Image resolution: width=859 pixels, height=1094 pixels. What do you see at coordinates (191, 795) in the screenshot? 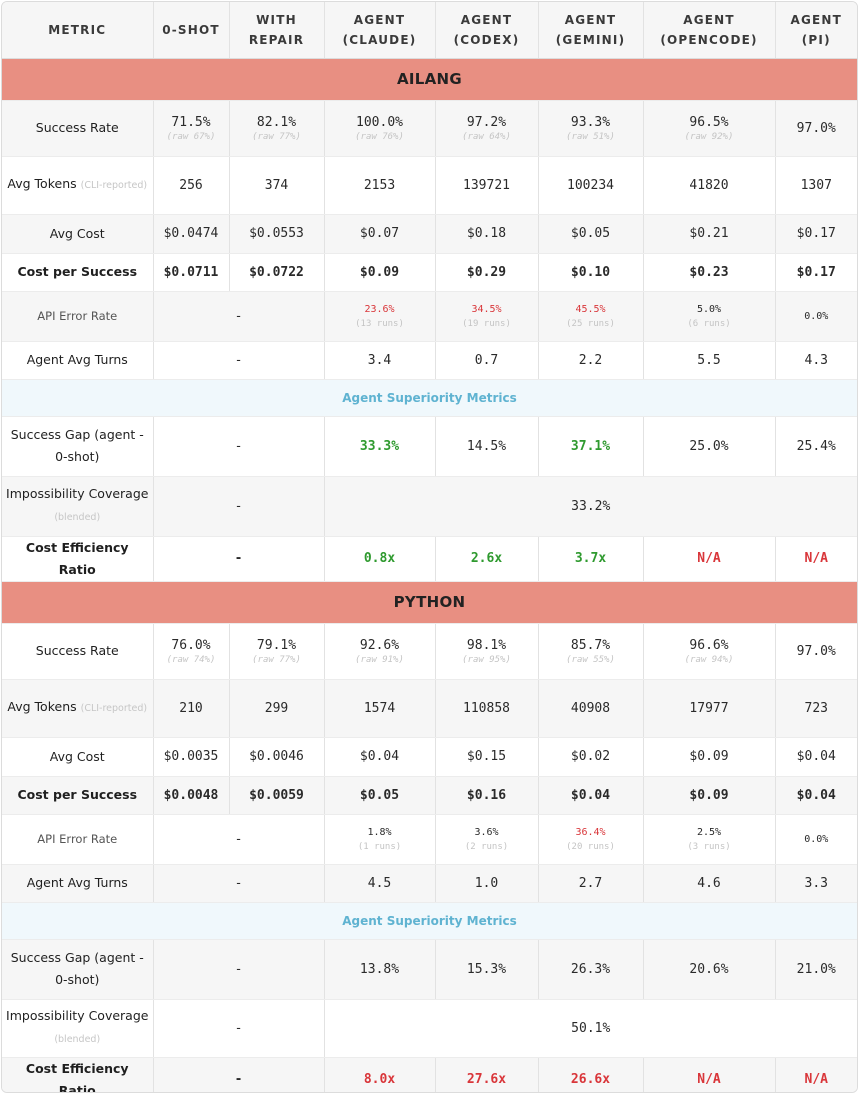
I see `table-cell: $0.0048` at bounding box center [191, 795].